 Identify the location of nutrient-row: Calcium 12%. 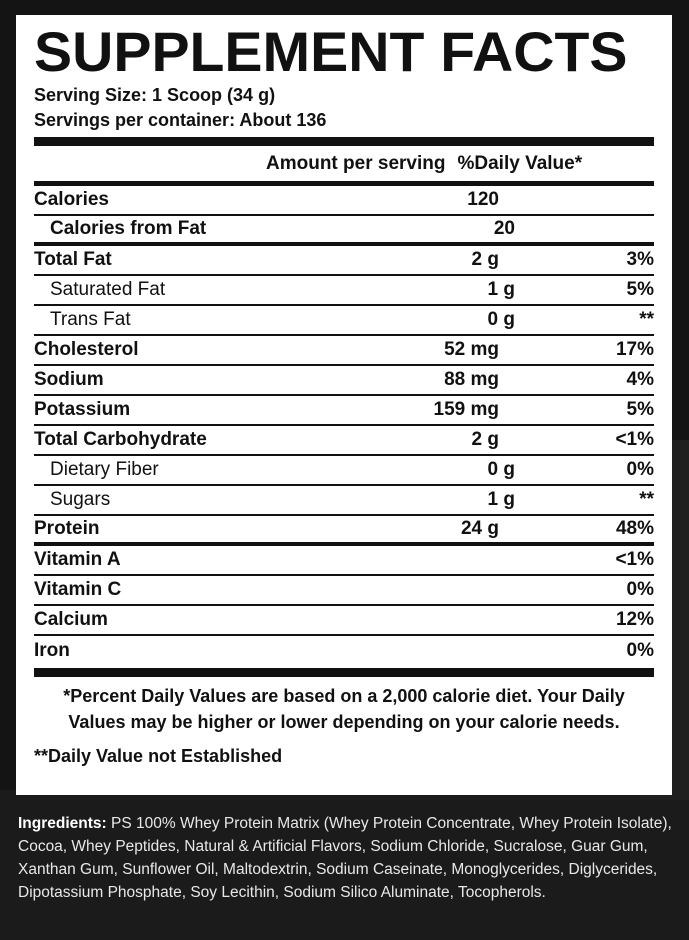
(344, 621).